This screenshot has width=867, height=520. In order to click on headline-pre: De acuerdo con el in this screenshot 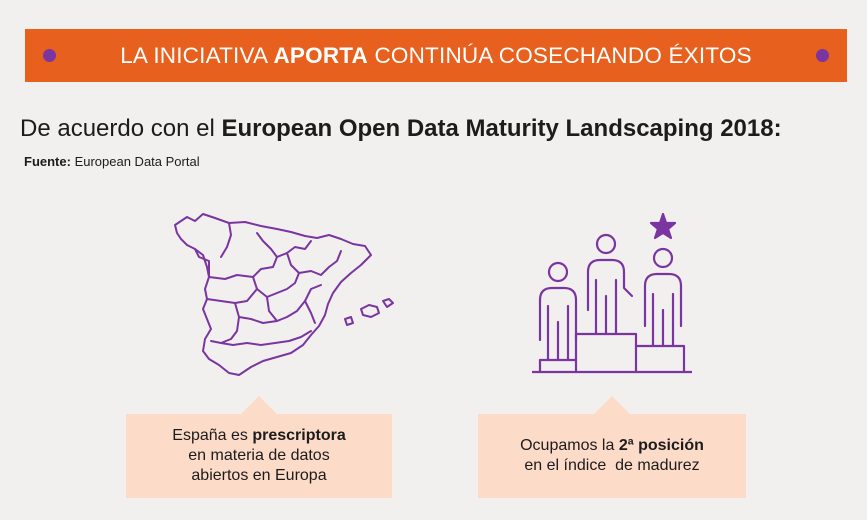, I will do `click(121, 128)`.